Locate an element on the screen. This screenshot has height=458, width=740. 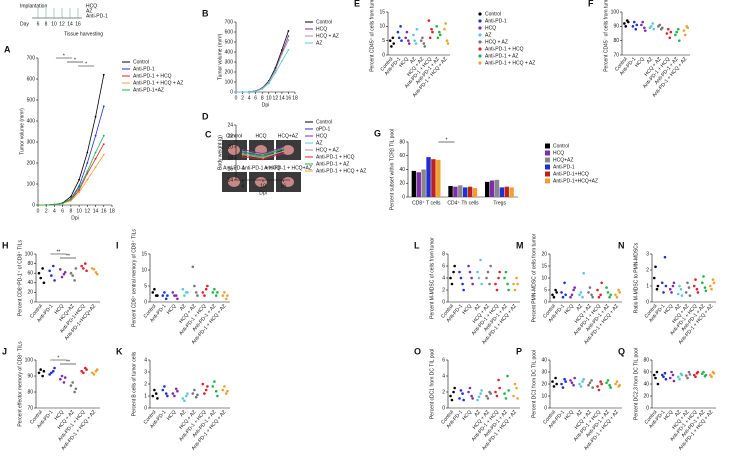
x-axis-label: Dpi is located at coordinates (75, 218).